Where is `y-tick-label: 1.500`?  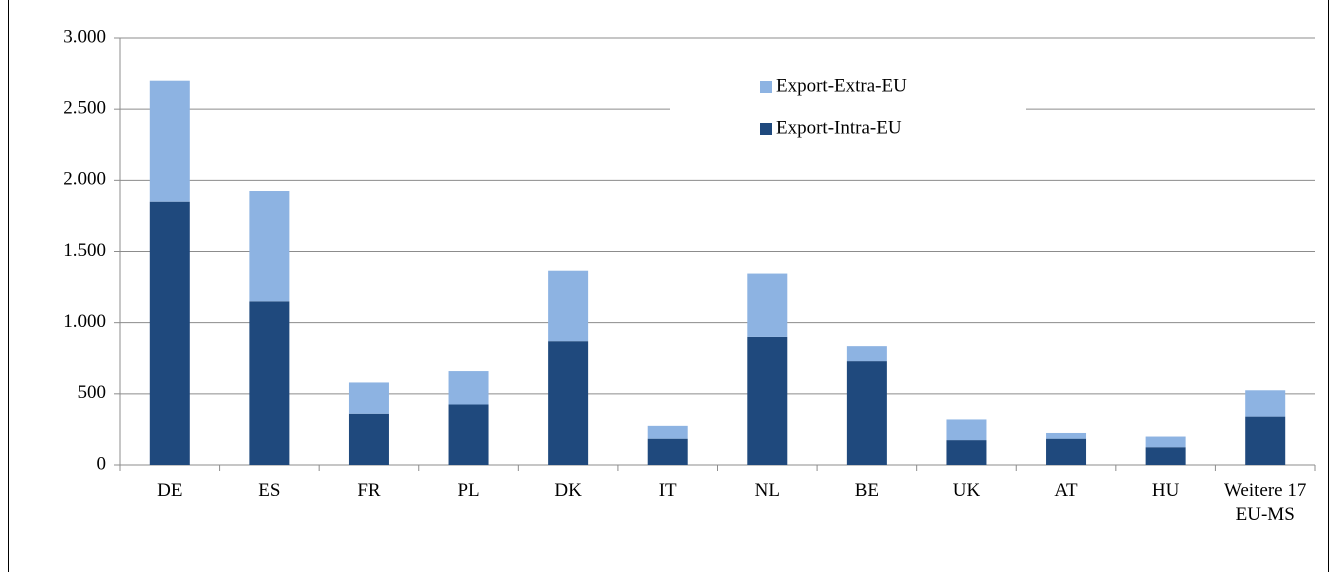
y-tick-label: 1.500 is located at coordinates (84, 250).